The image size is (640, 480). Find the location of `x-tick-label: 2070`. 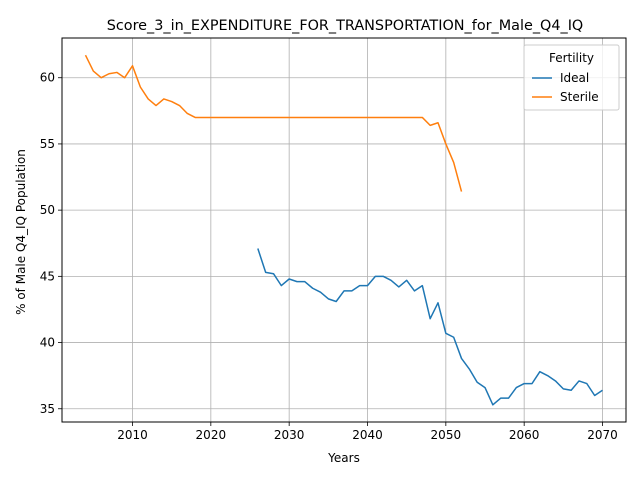

x-tick-label: 2070 is located at coordinates (602, 435).